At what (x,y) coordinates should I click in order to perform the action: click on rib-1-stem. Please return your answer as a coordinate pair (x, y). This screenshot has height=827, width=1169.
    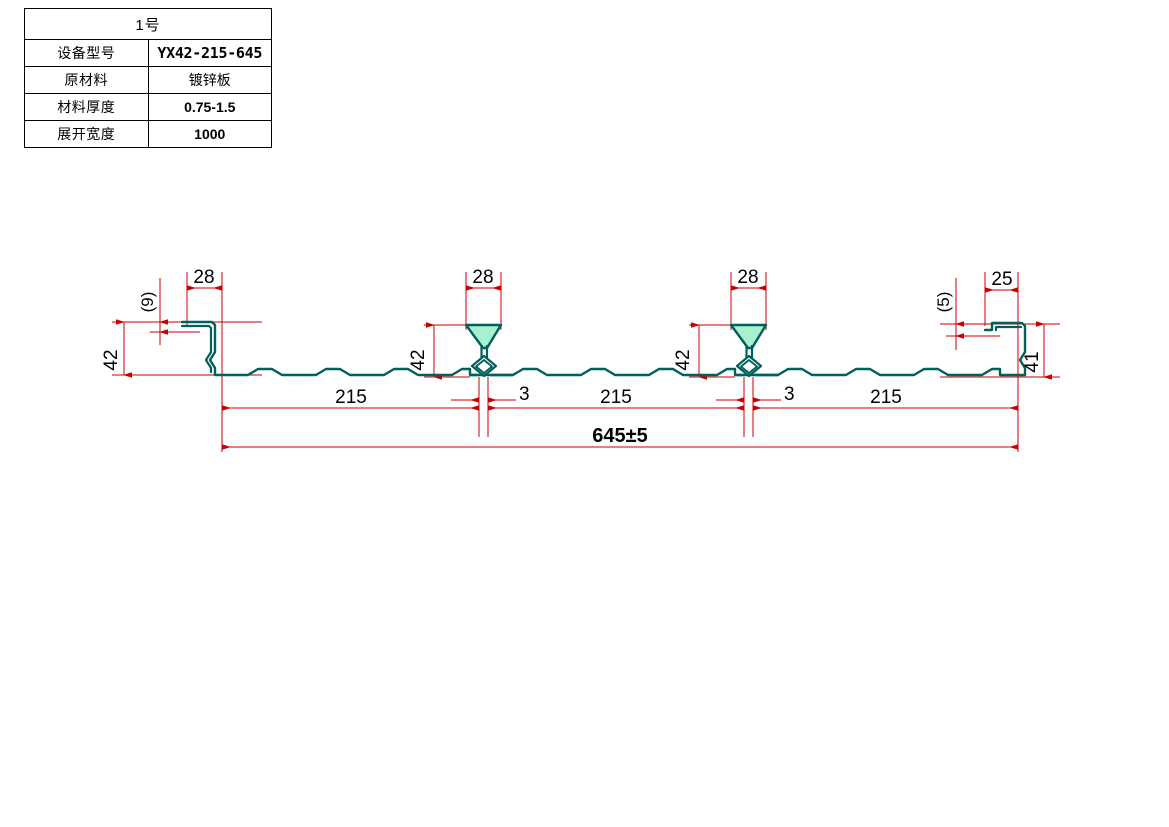
    Looking at the image, I should click on (484, 351).